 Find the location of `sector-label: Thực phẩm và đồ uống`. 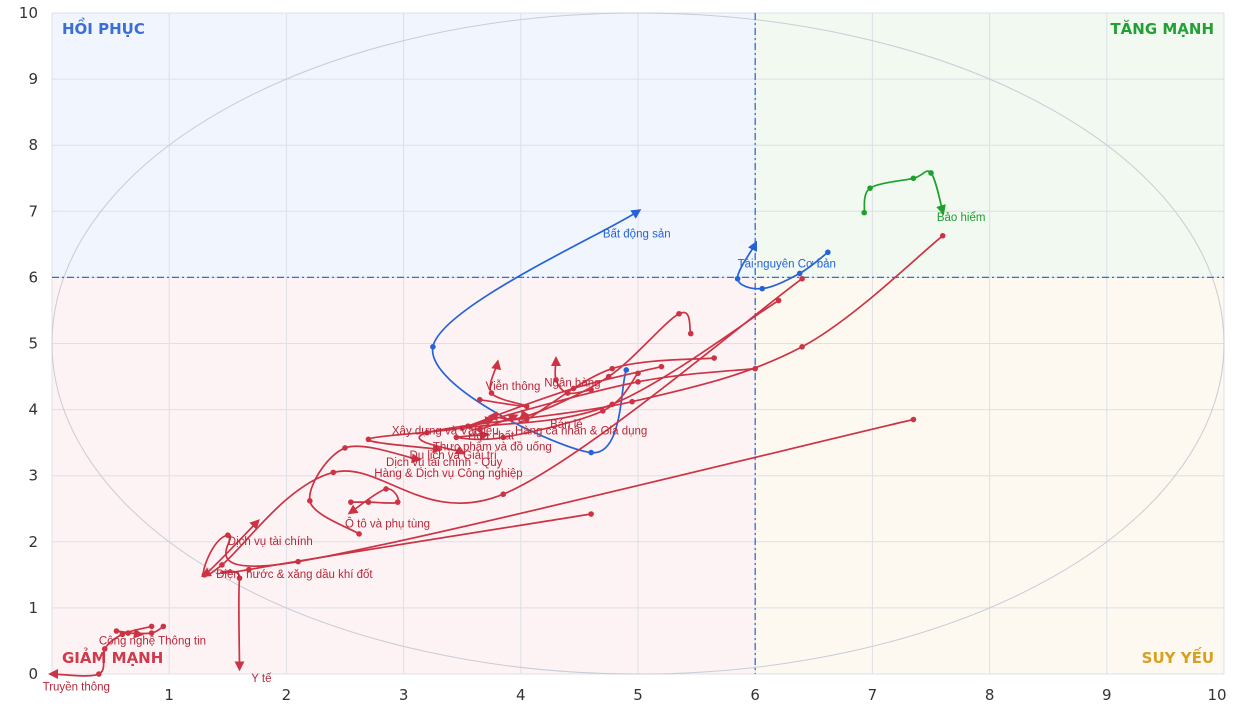

sector-label: Thực phẩm và đồ uống is located at coordinates (492, 448).